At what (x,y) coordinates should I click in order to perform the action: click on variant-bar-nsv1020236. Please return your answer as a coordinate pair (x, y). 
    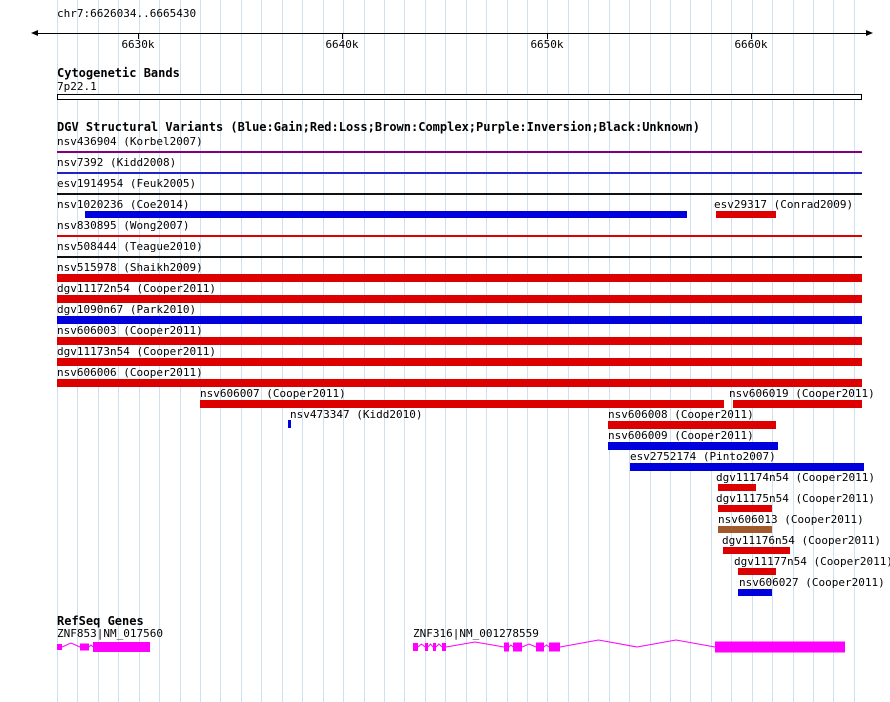
    Looking at the image, I should click on (386, 214).